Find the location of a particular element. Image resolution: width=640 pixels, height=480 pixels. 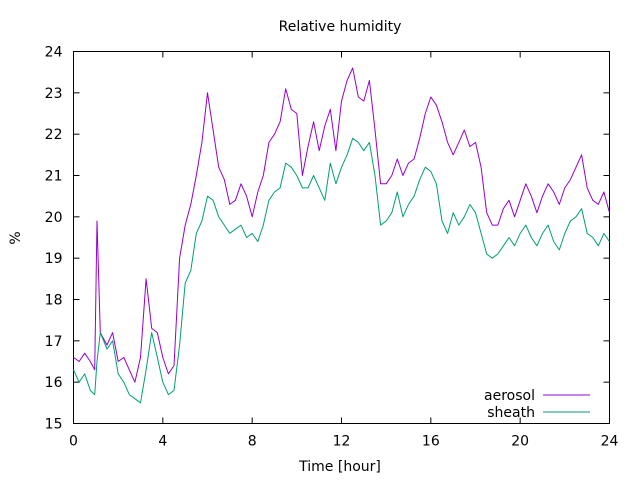

y-tick-label: 22 is located at coordinates (54, 135).